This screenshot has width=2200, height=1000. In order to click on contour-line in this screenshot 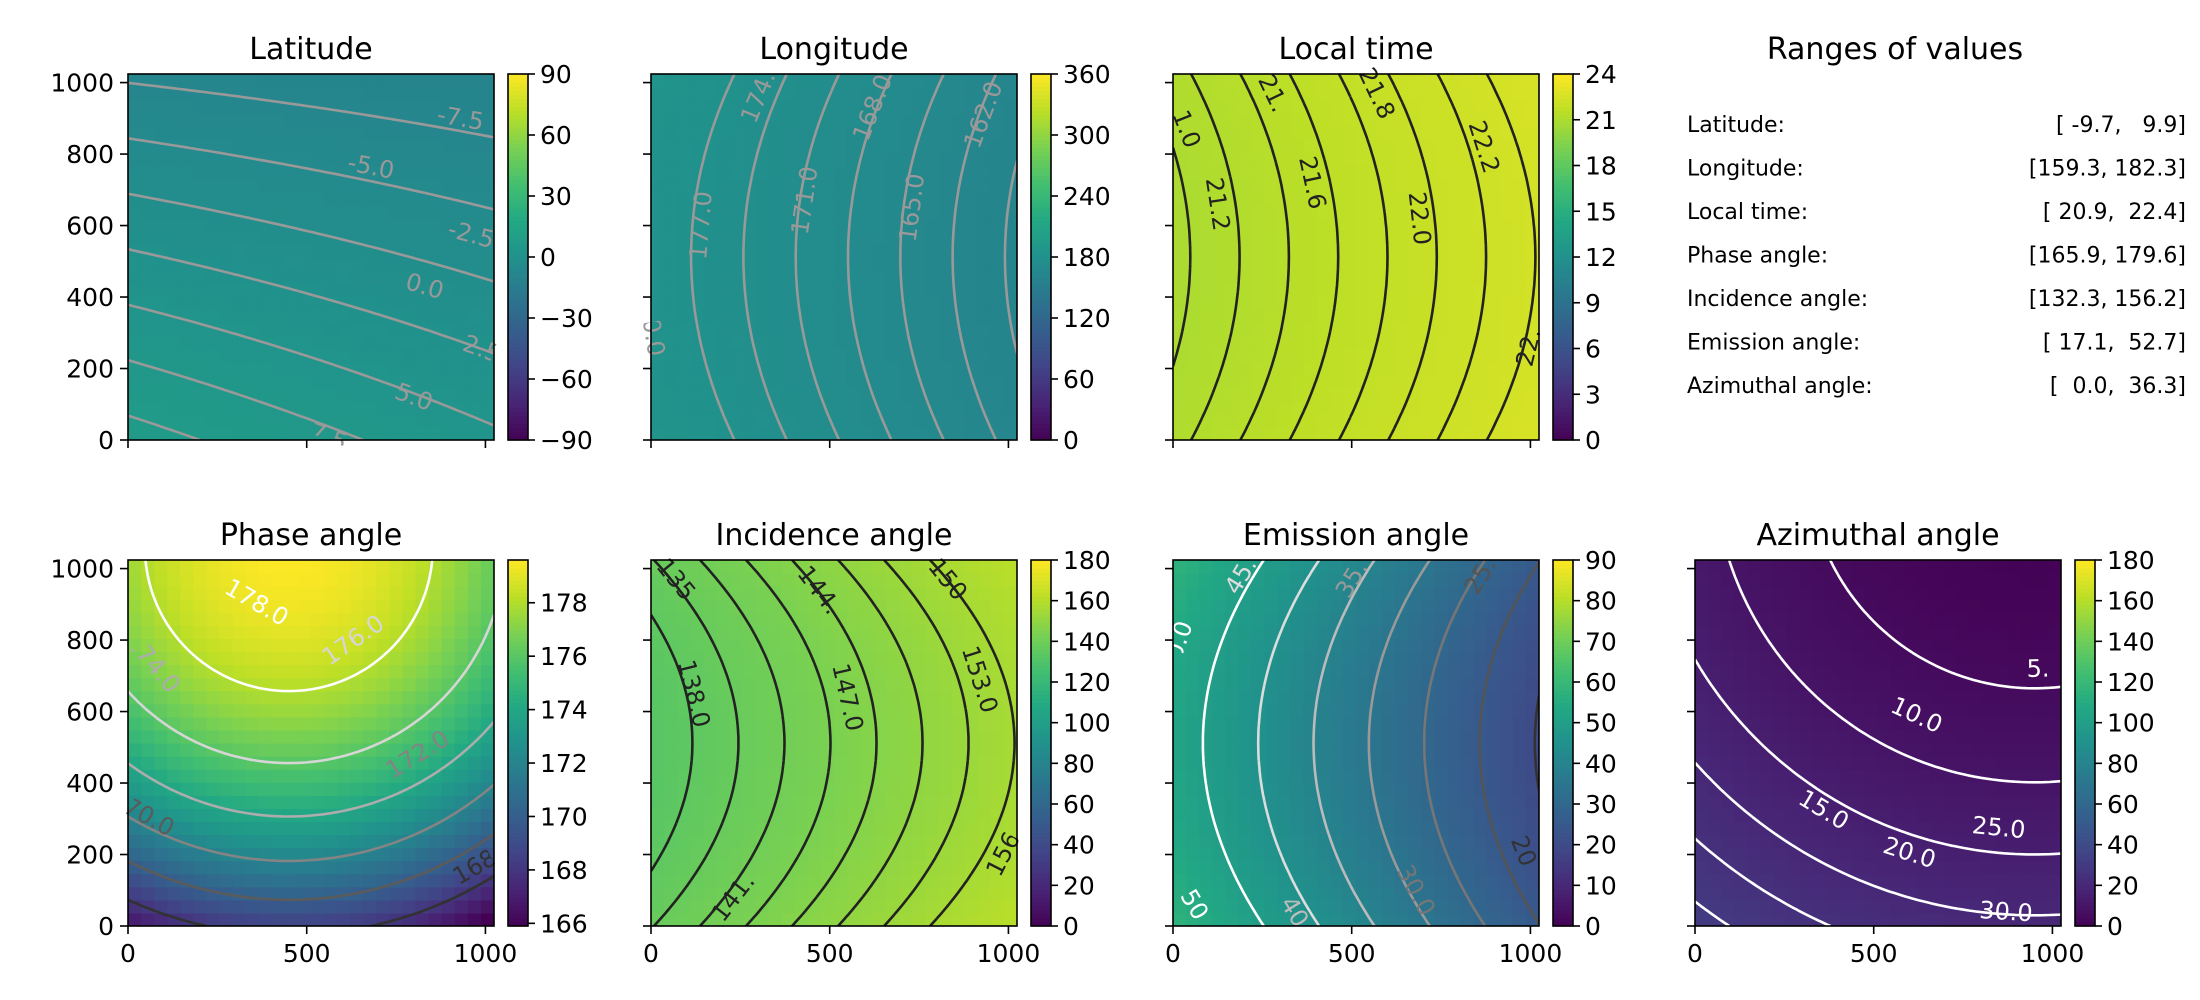, I will do `click(788, 743)`.